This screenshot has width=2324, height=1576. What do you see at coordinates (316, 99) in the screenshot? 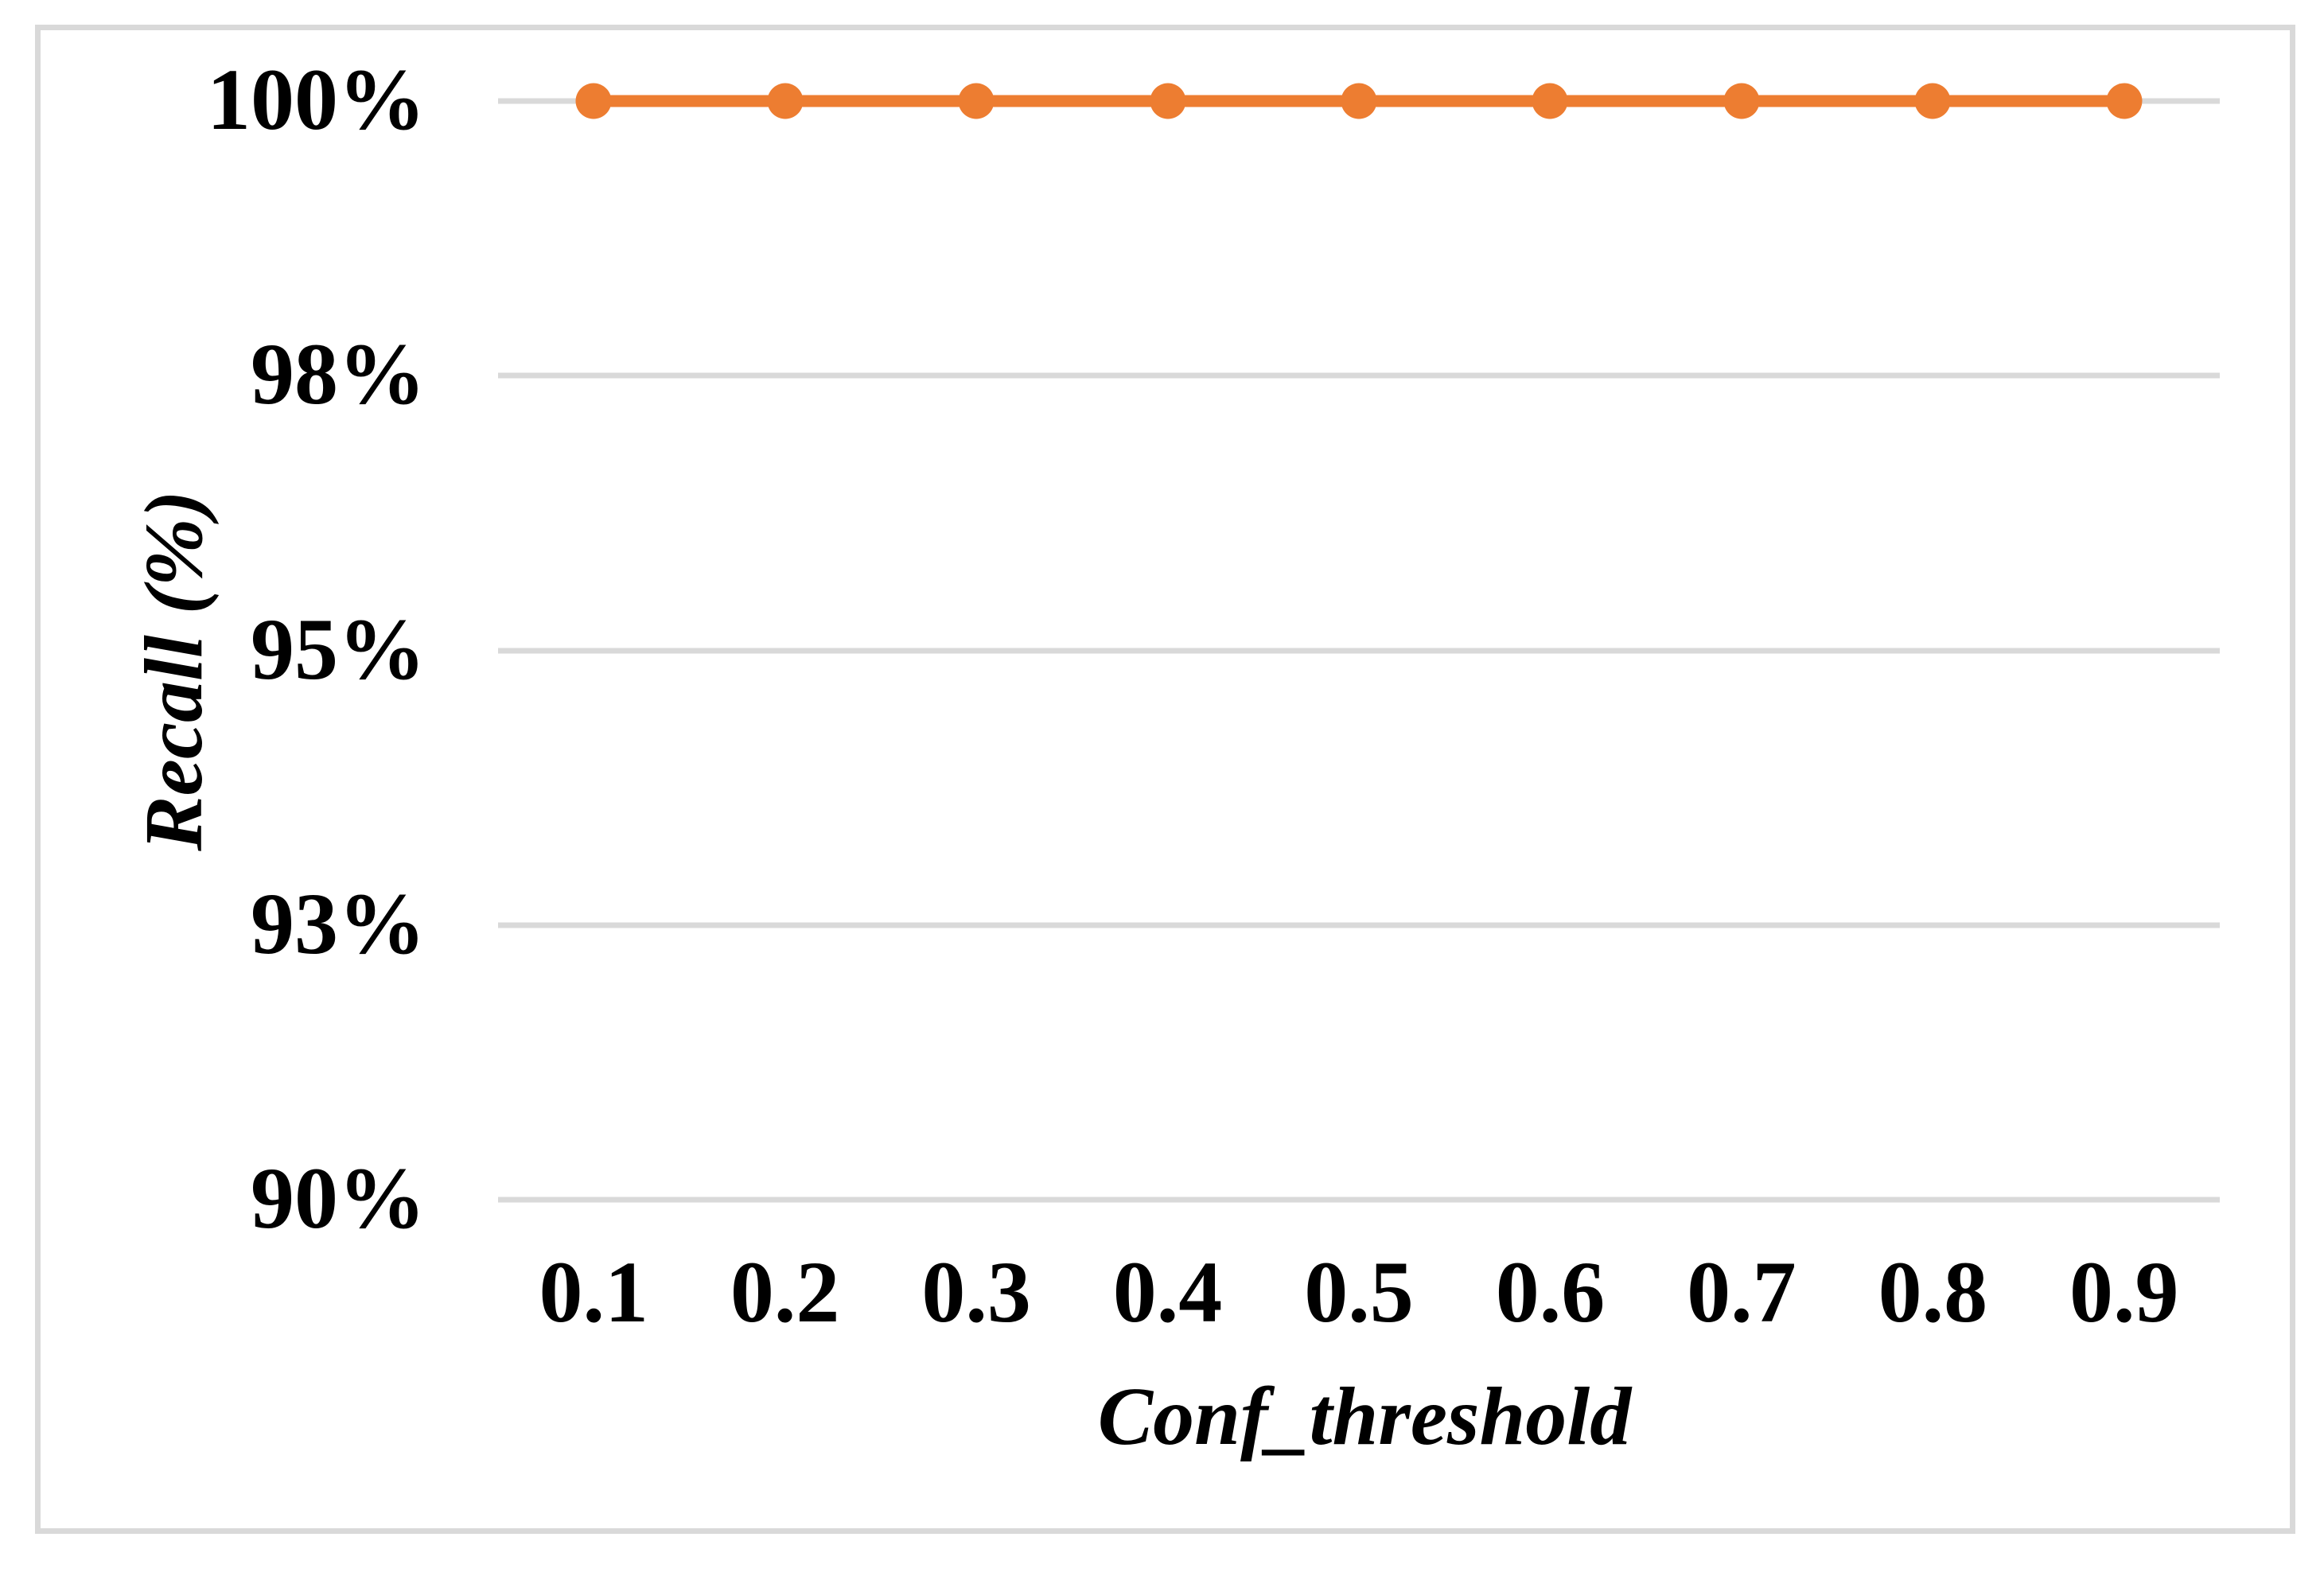
I see `y-tick-label: 100%` at bounding box center [316, 99].